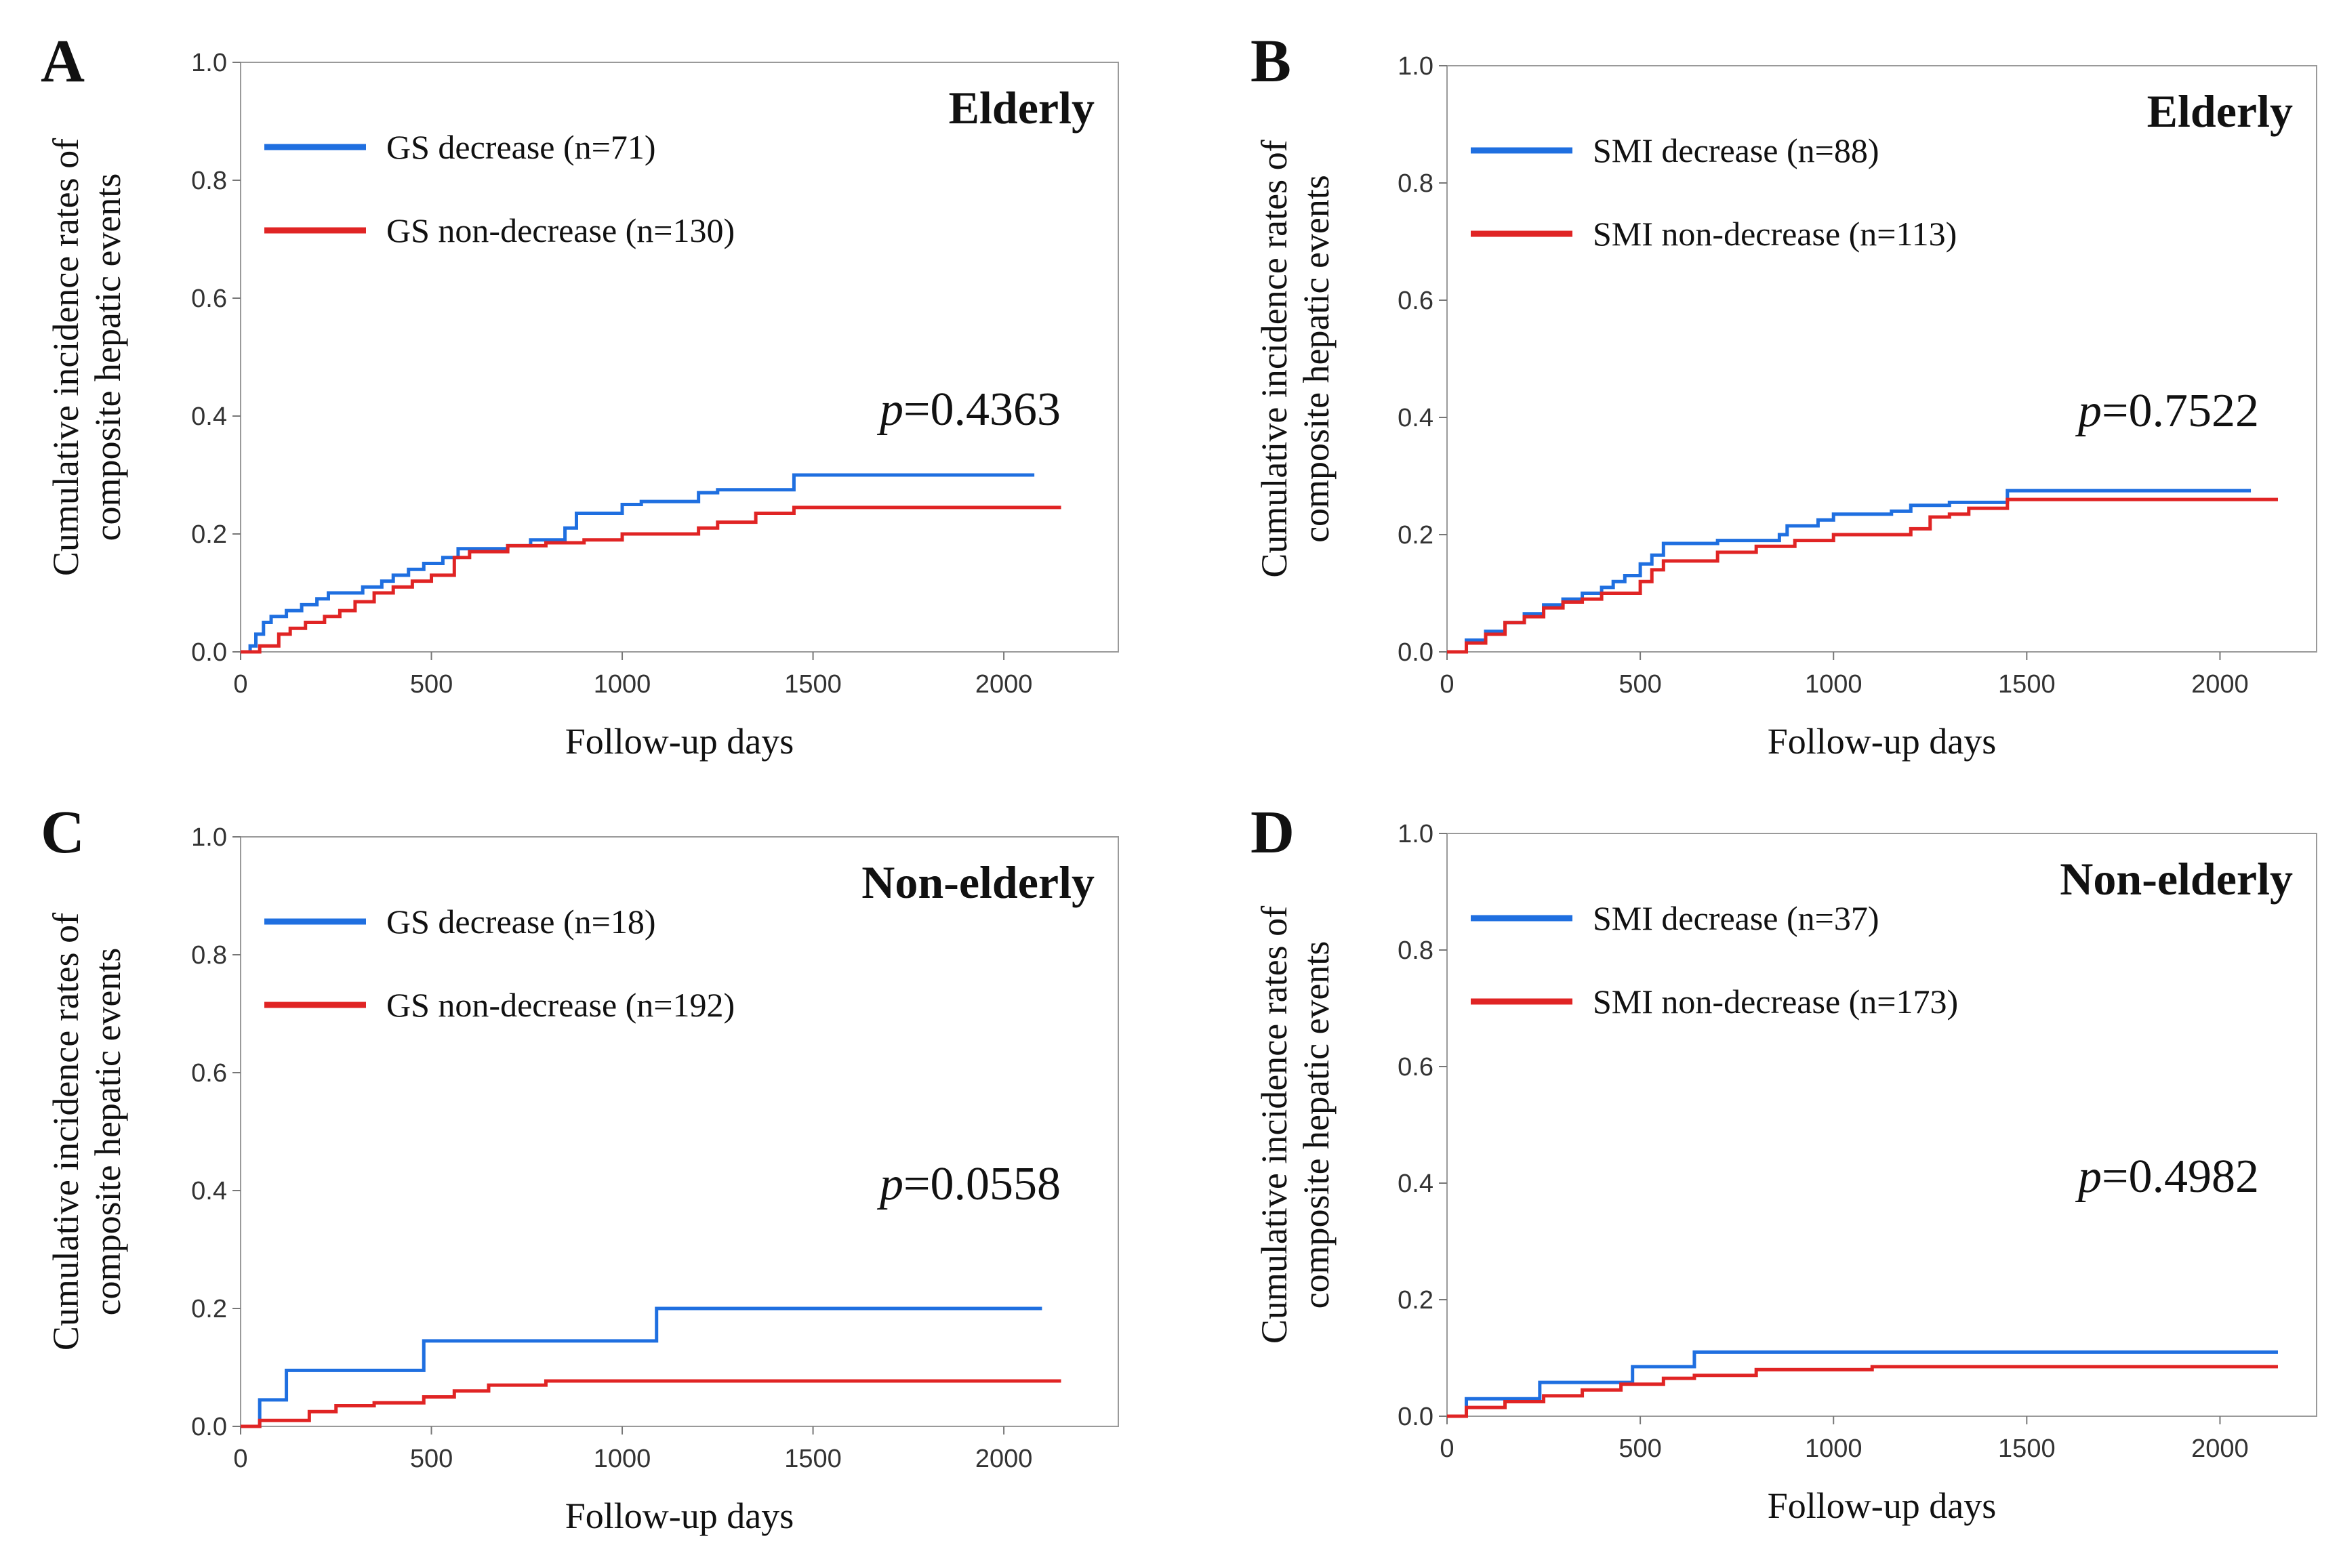  I want to click on legend-entry: SMI non-decrease (n=173), so click(1775, 1001).